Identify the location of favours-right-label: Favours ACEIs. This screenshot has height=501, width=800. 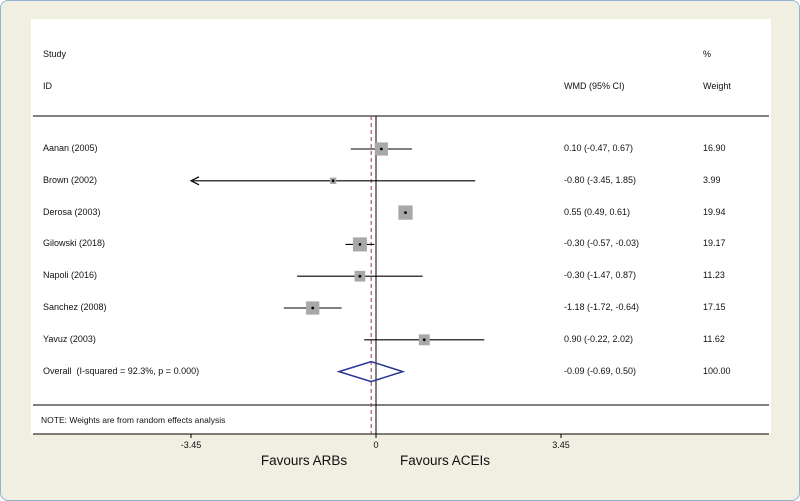
(445, 460).